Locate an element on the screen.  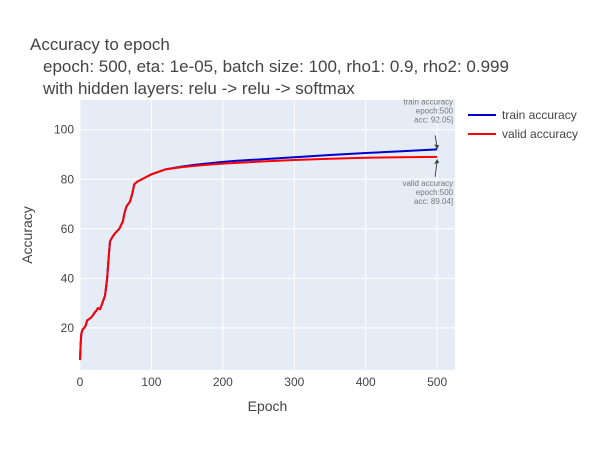
legend-item-train-accuracy: train accuracy is located at coordinates (522, 115).